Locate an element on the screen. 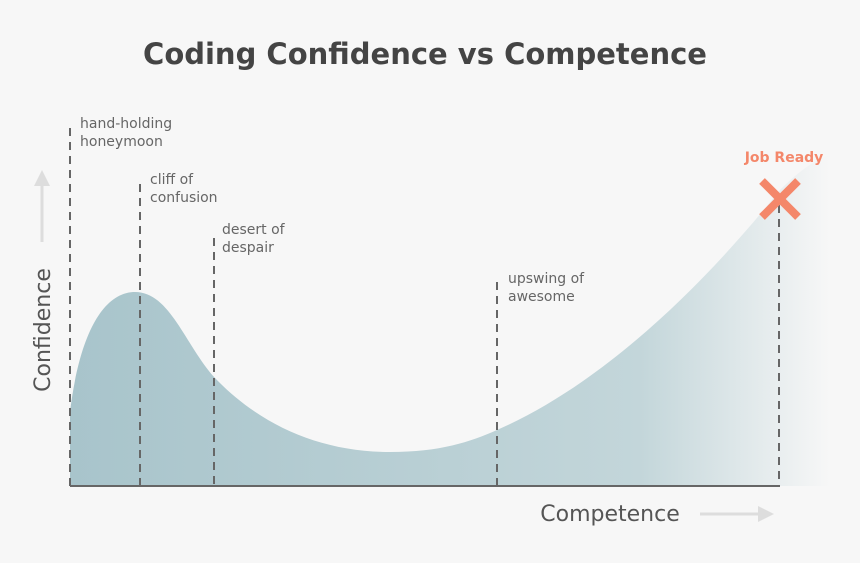  title: Coding Confidence vs Competence is located at coordinates (425, 54).